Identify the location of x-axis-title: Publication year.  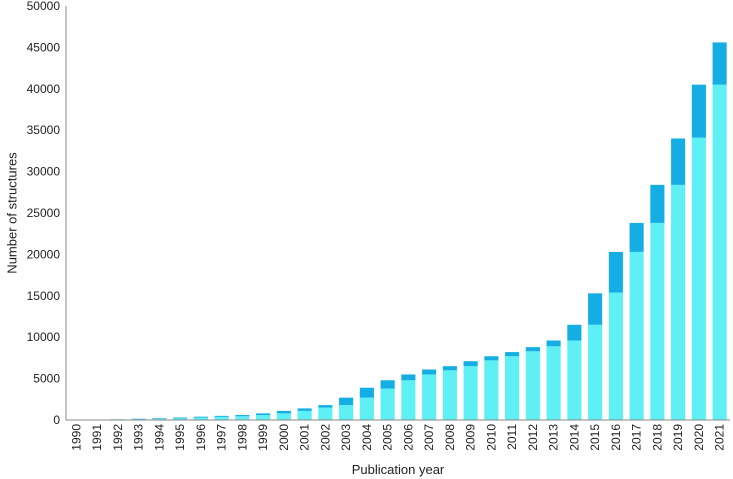
(398, 469).